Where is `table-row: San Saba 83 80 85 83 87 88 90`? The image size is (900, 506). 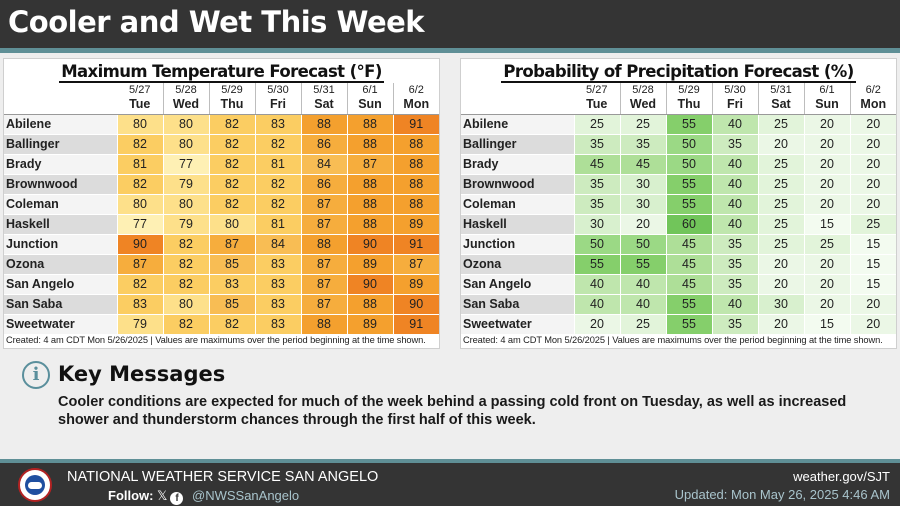 table-row: San Saba 83 80 85 83 87 88 90 is located at coordinates (221, 304).